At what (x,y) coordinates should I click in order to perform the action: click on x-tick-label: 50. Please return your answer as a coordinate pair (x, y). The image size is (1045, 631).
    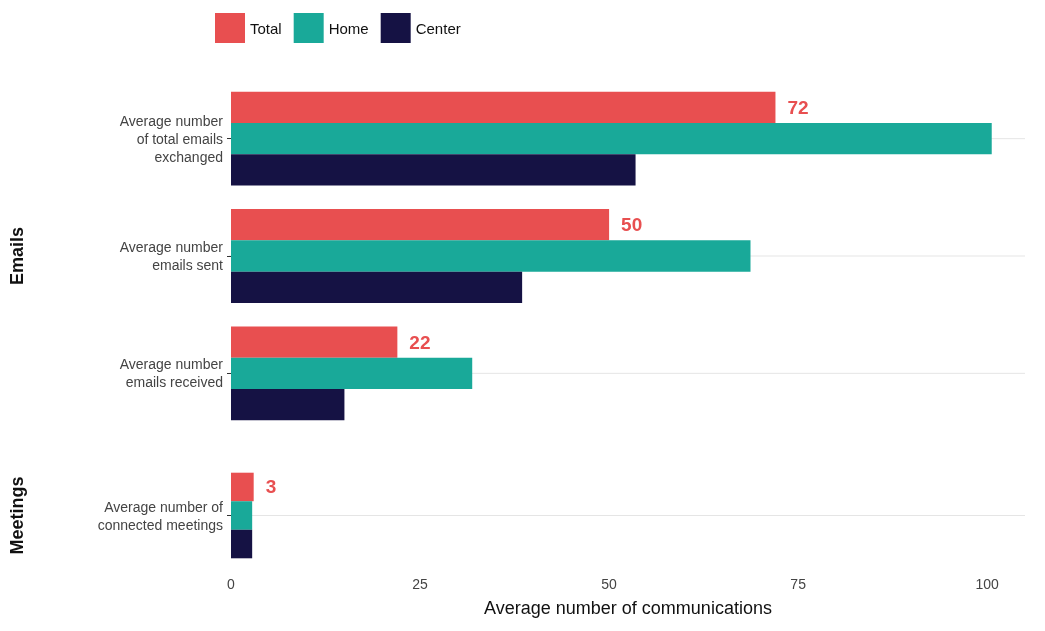
    Looking at the image, I should click on (609, 584).